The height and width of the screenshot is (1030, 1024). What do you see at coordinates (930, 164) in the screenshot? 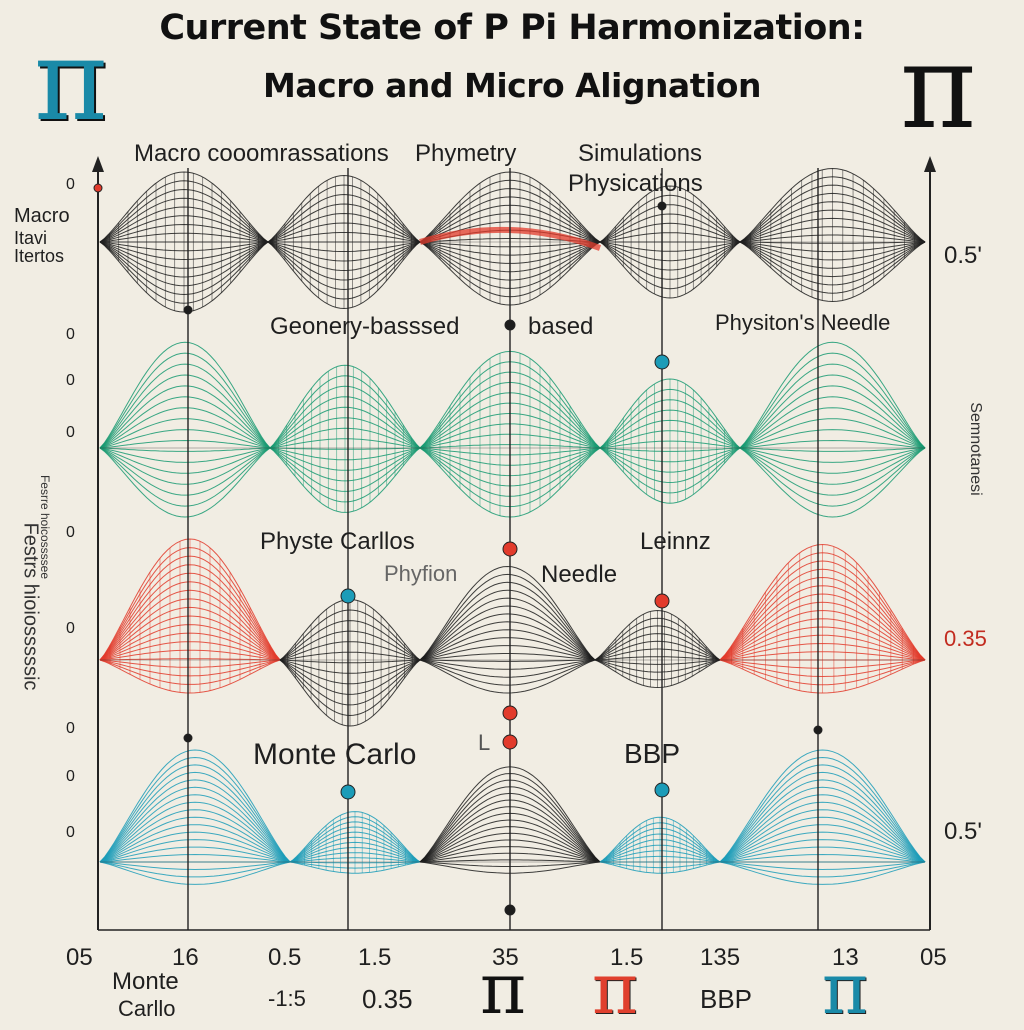
I see `right-axis-arrow` at bounding box center [930, 164].